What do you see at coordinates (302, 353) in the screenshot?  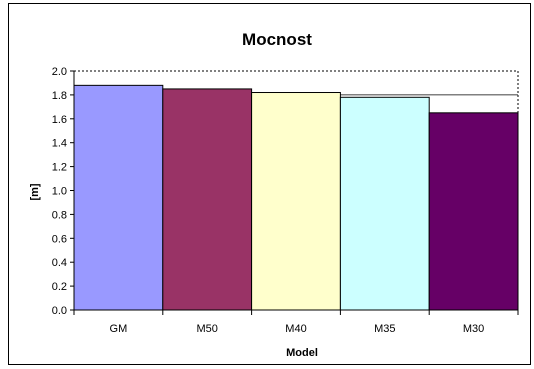 I see `x-axis-label: Model` at bounding box center [302, 353].